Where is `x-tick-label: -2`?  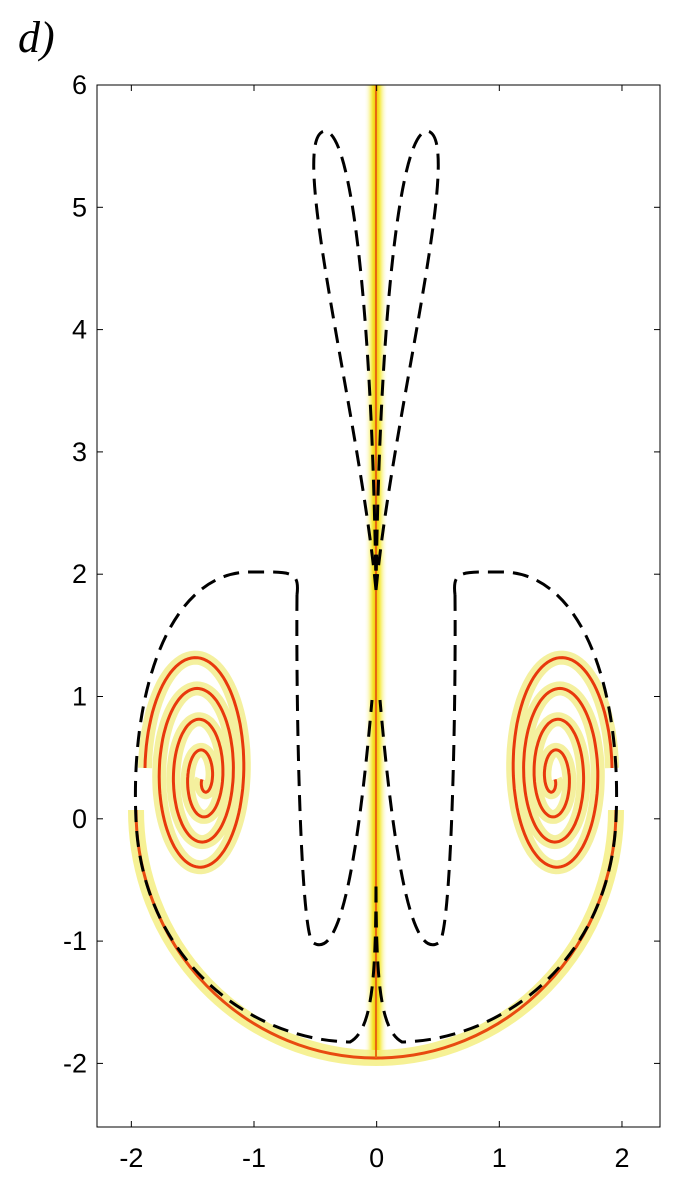
x-tick-label: -2 is located at coordinates (131, 1158).